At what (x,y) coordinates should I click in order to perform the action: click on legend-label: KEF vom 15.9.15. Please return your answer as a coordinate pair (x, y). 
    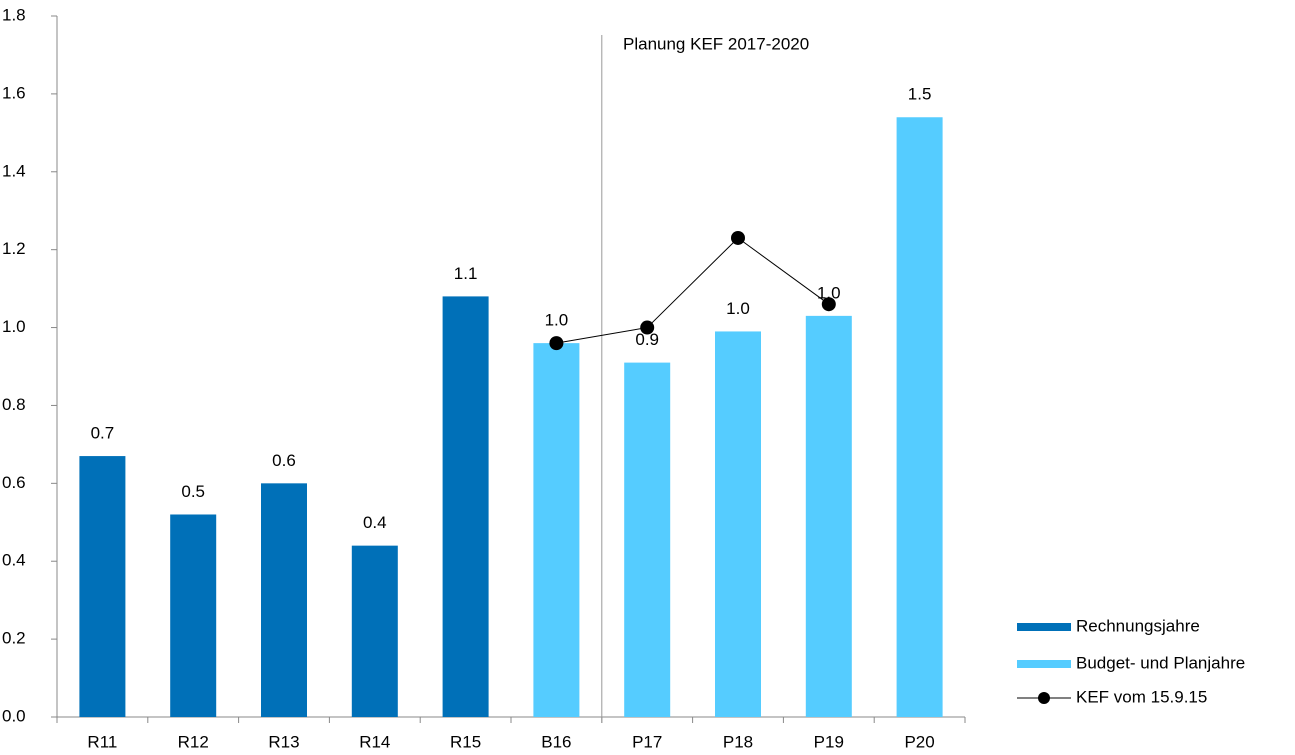
    Looking at the image, I should click on (1141, 696).